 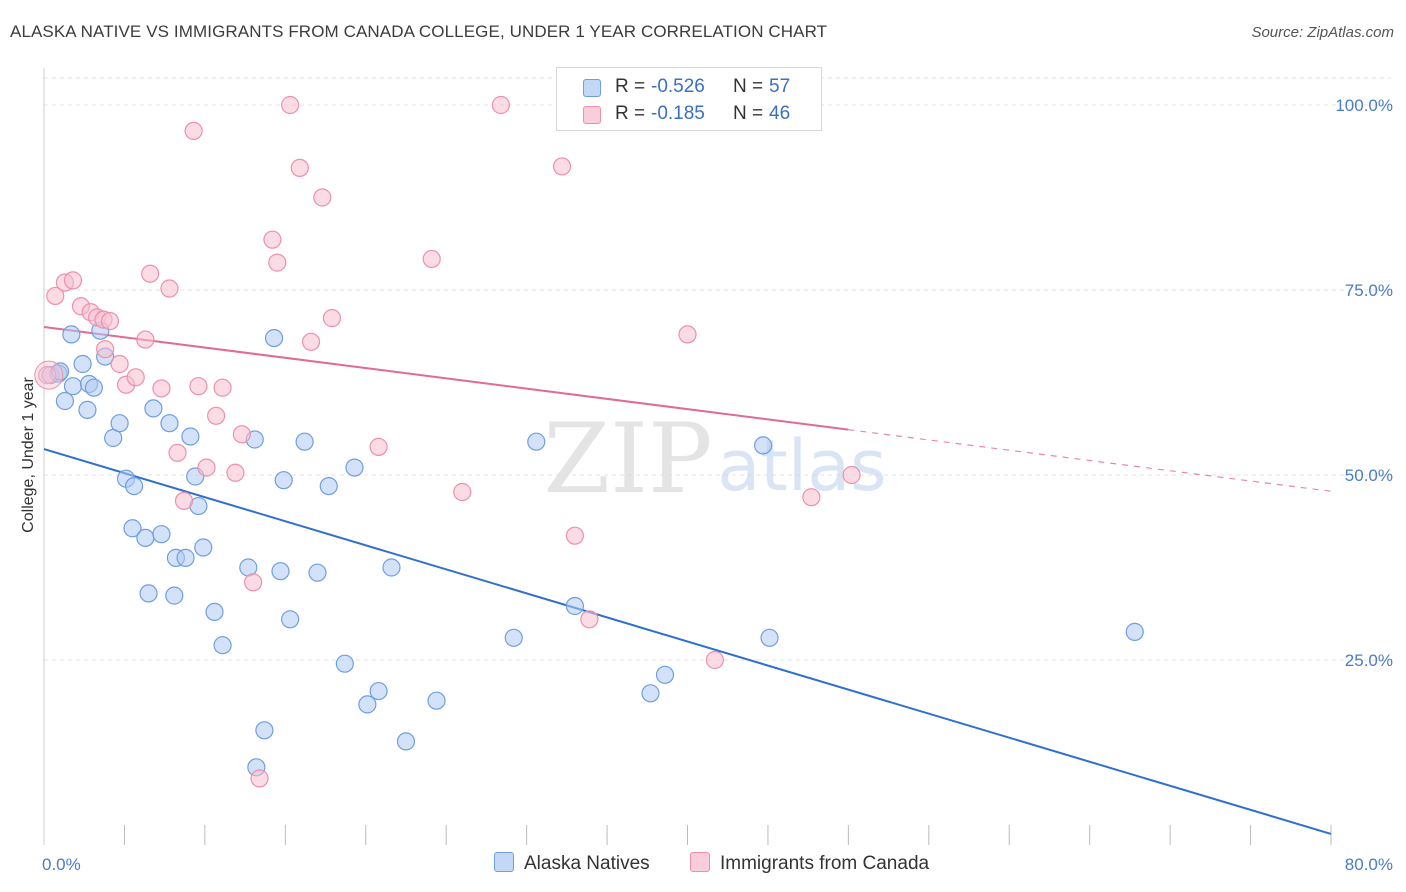 I want to click on legend-n-label: N =, so click(x=748, y=113).